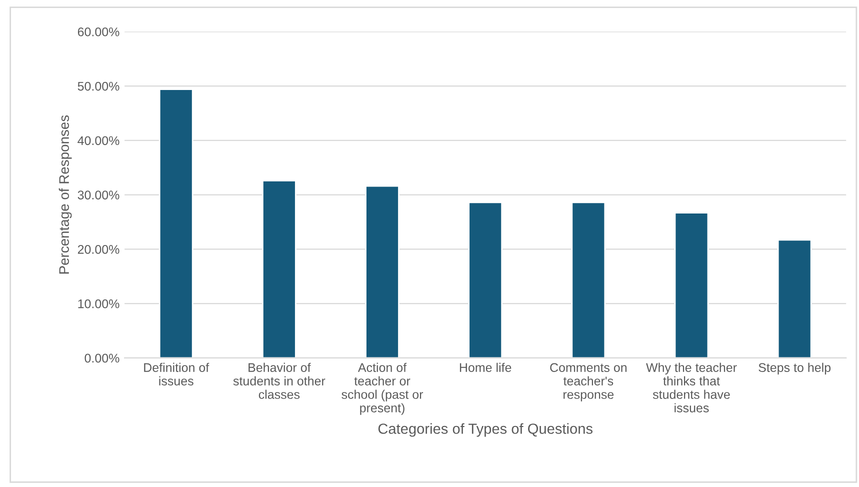 The height and width of the screenshot is (487, 859). Describe the element at coordinates (588, 382) in the screenshot. I see `x-tick-label: Comments on teacher's response` at that location.